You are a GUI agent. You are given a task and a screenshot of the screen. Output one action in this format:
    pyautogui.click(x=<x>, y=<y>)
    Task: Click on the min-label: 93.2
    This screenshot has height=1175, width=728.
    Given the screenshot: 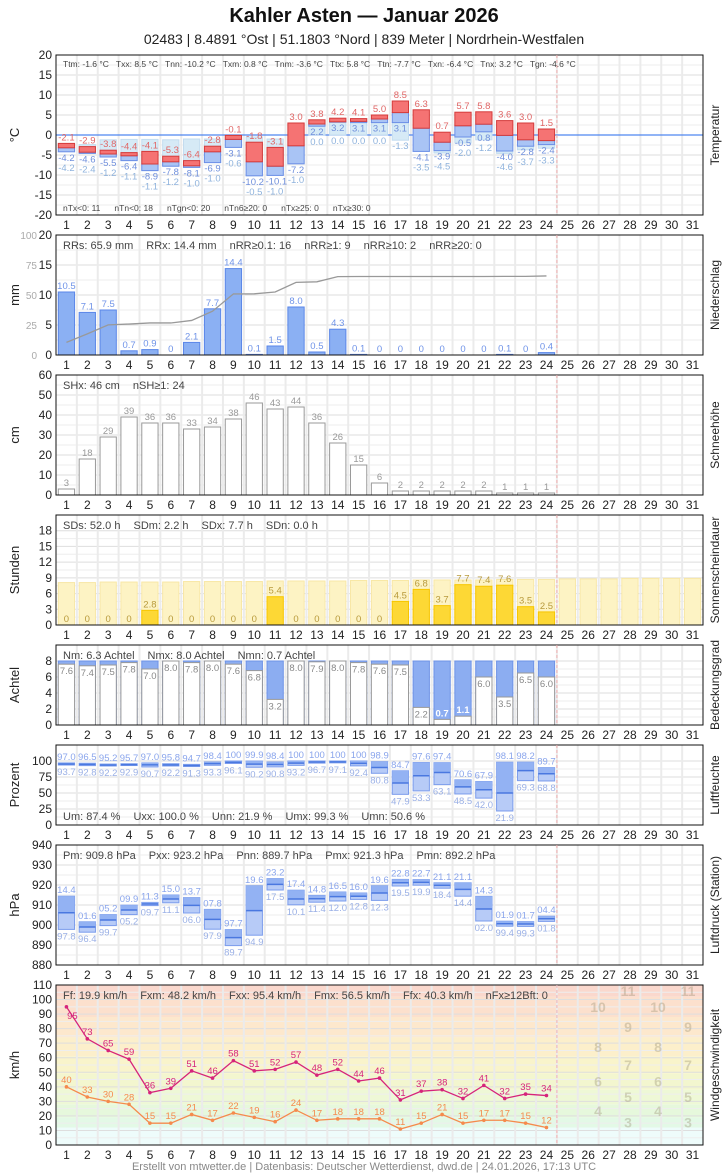 What is the action you would take?
    pyautogui.click(x=296, y=772)
    